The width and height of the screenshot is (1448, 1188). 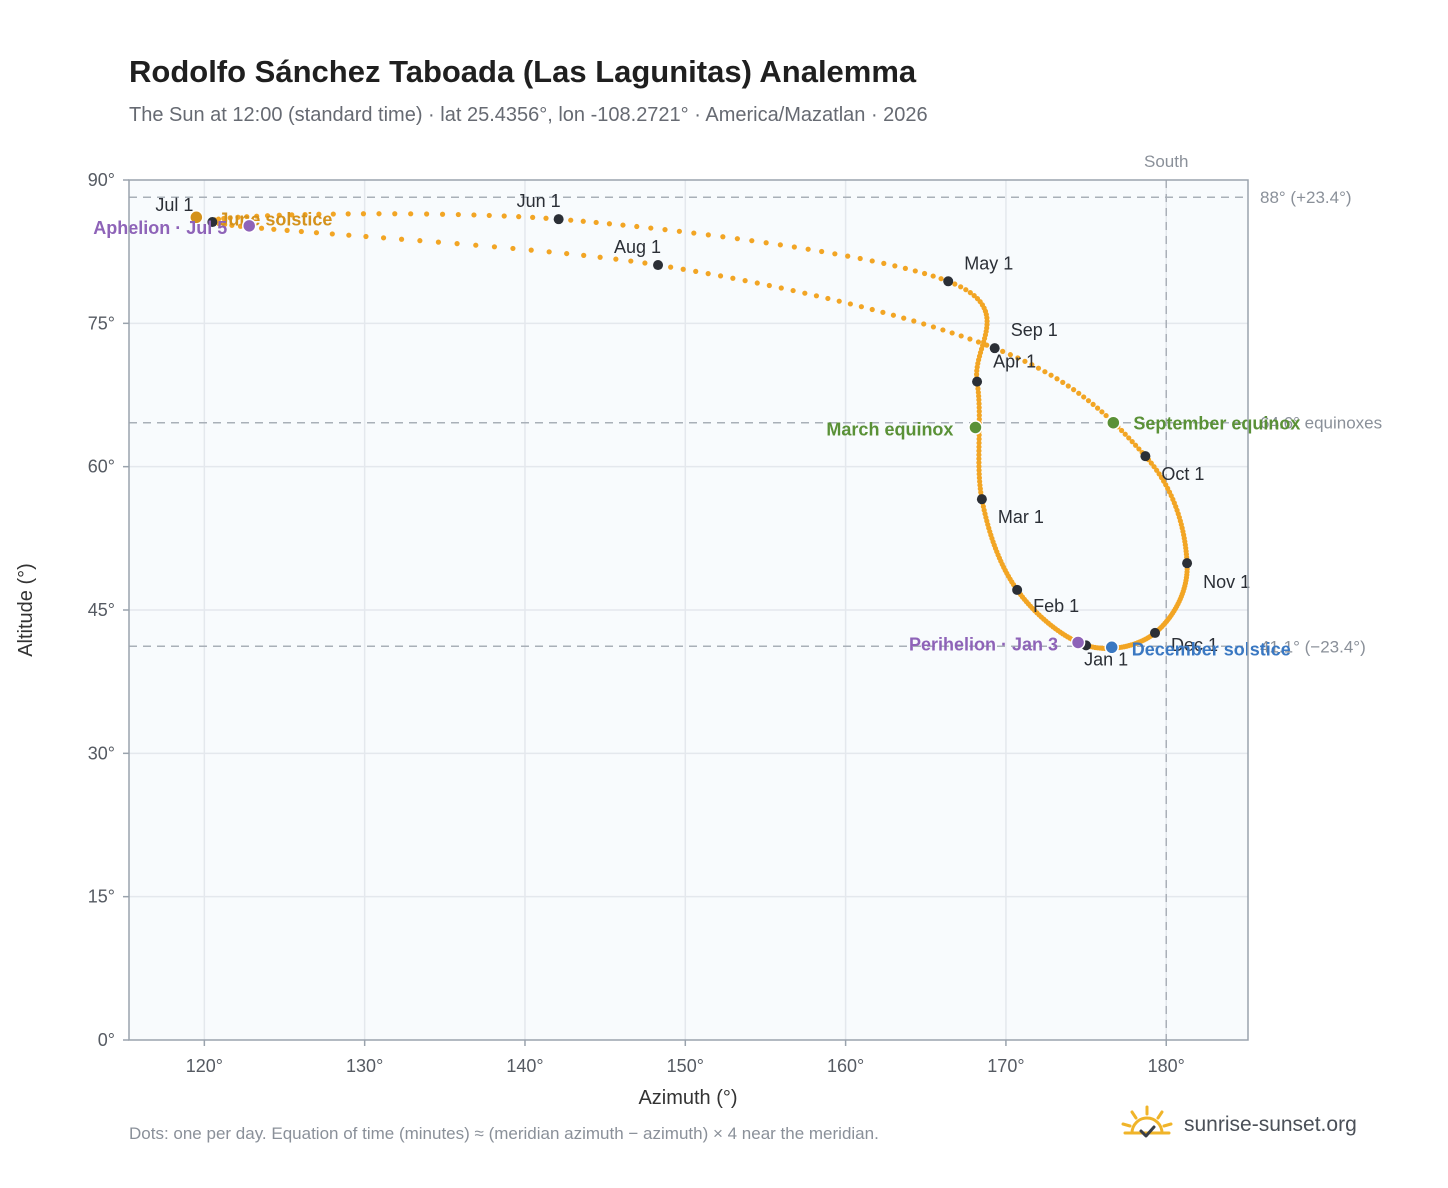 What do you see at coordinates (106, 1040) in the screenshot?
I see `y-tick-label: 0°` at bounding box center [106, 1040].